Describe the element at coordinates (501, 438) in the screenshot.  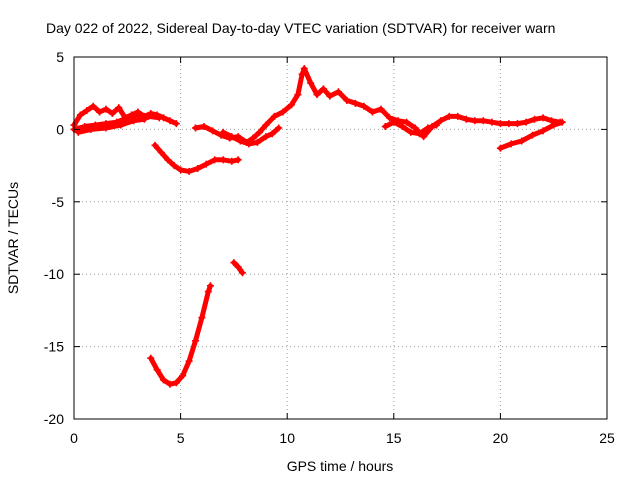
I see `x-tick-label: 20` at that location.